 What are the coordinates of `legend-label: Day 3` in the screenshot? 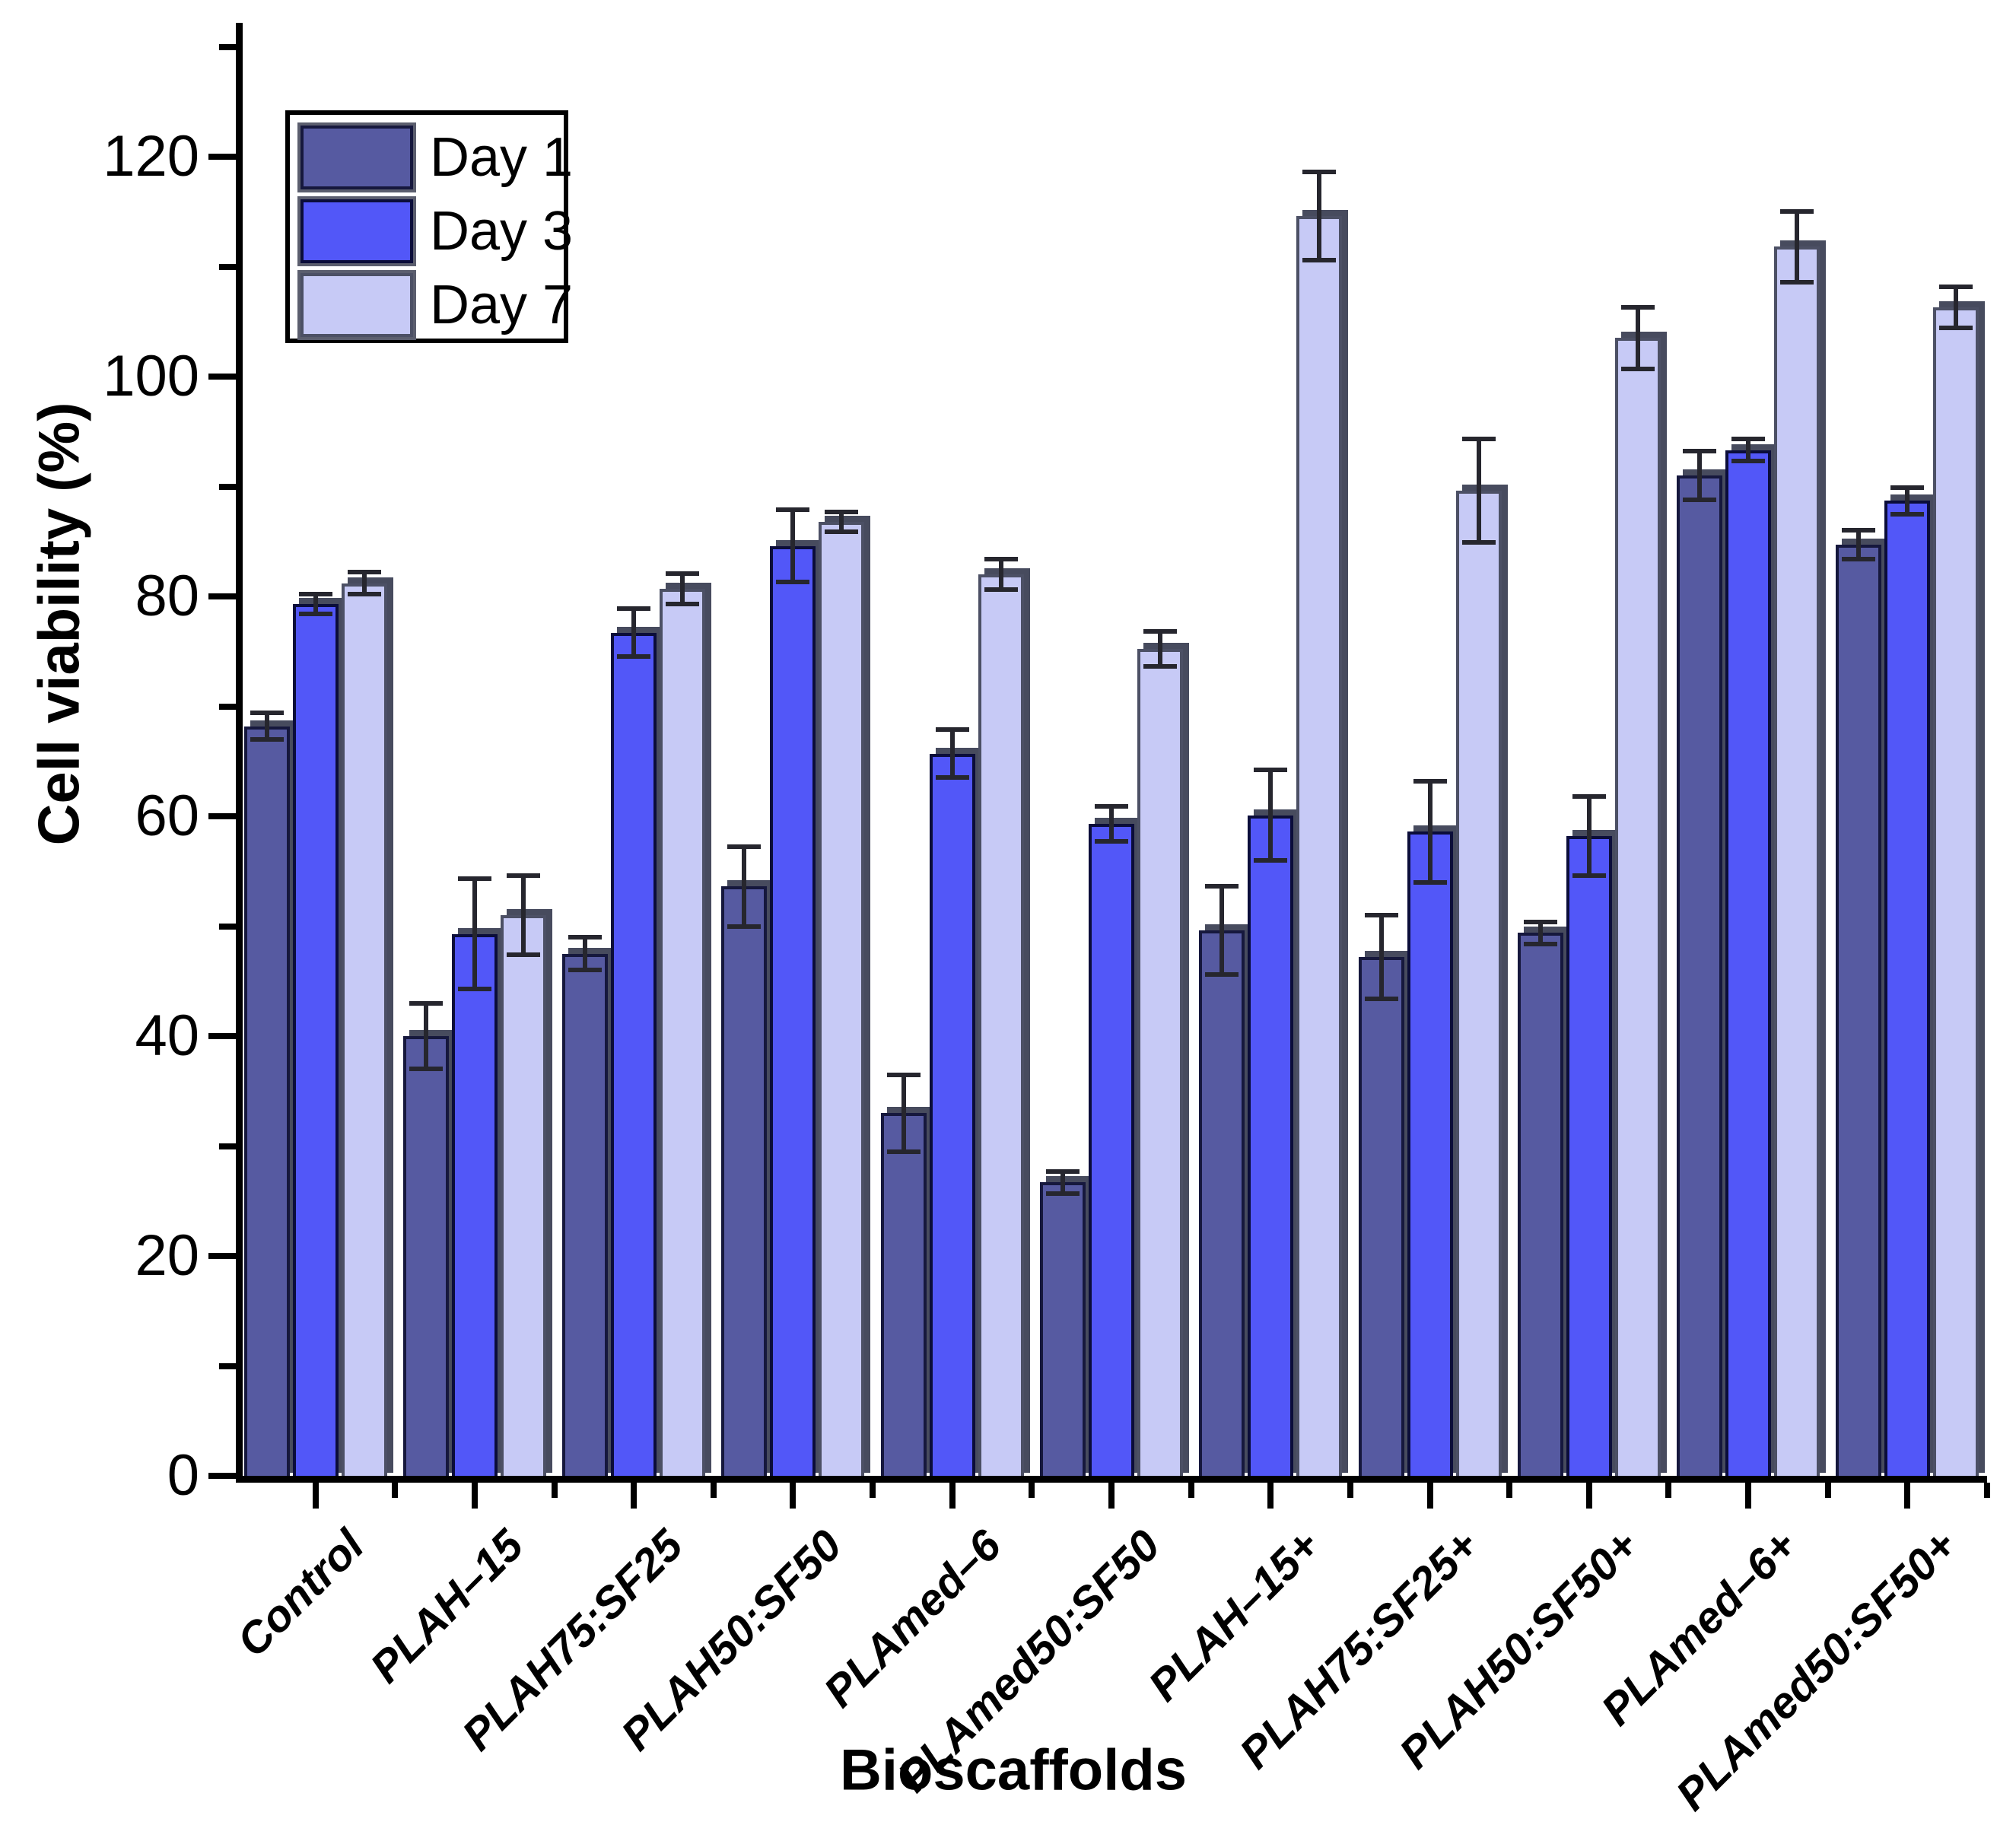 It's located at (502, 232).